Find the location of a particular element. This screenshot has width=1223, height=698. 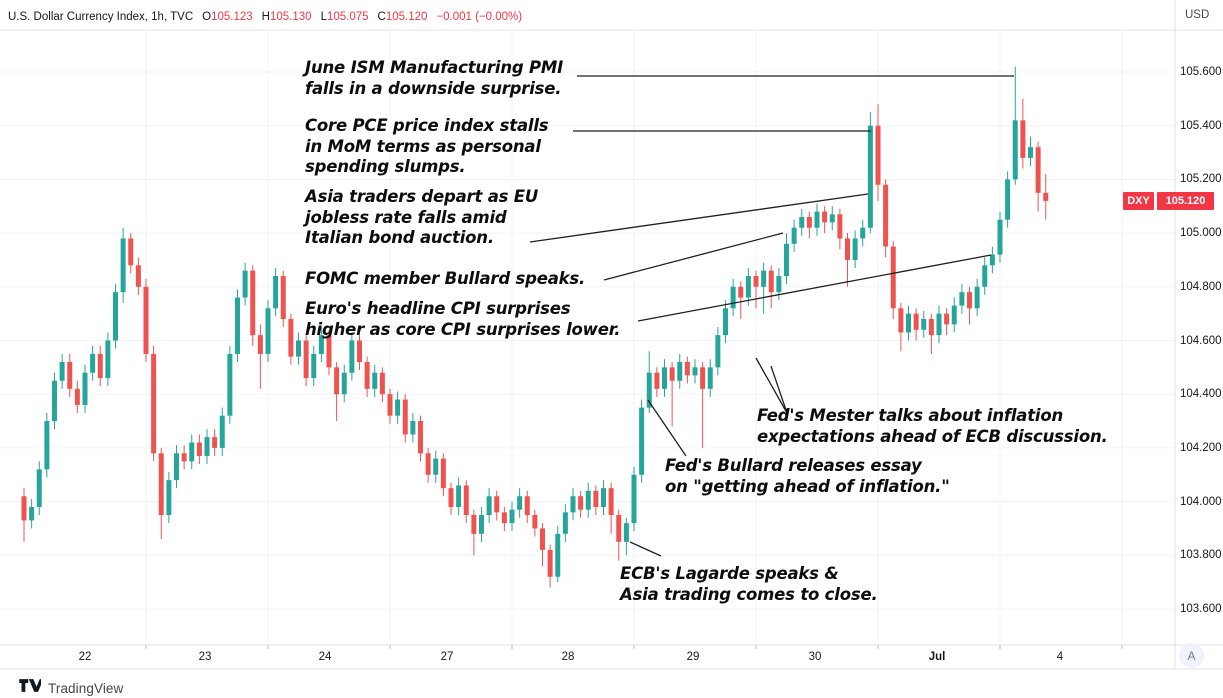

time-axis-label: 4 is located at coordinates (1060, 657).